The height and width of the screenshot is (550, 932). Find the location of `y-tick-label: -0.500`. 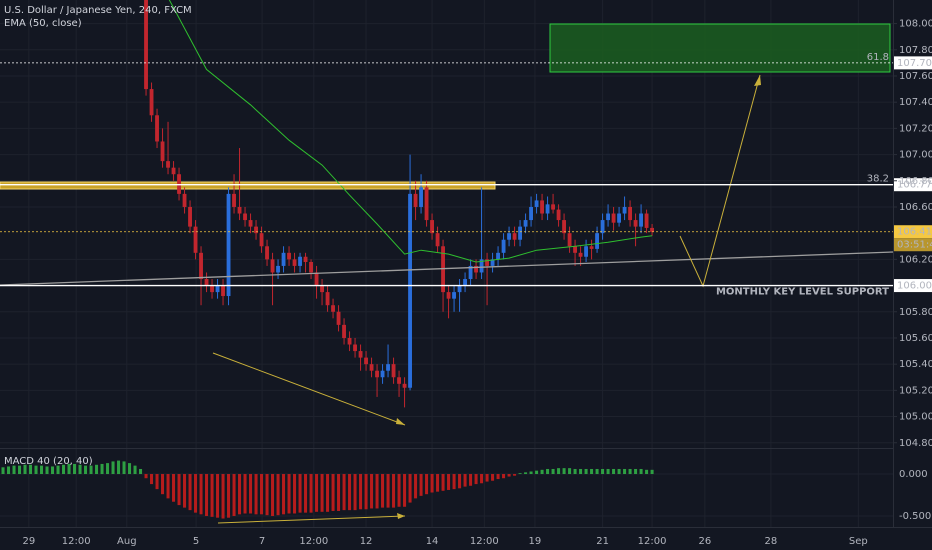

y-tick-label: -0.500 is located at coordinates (915, 516).